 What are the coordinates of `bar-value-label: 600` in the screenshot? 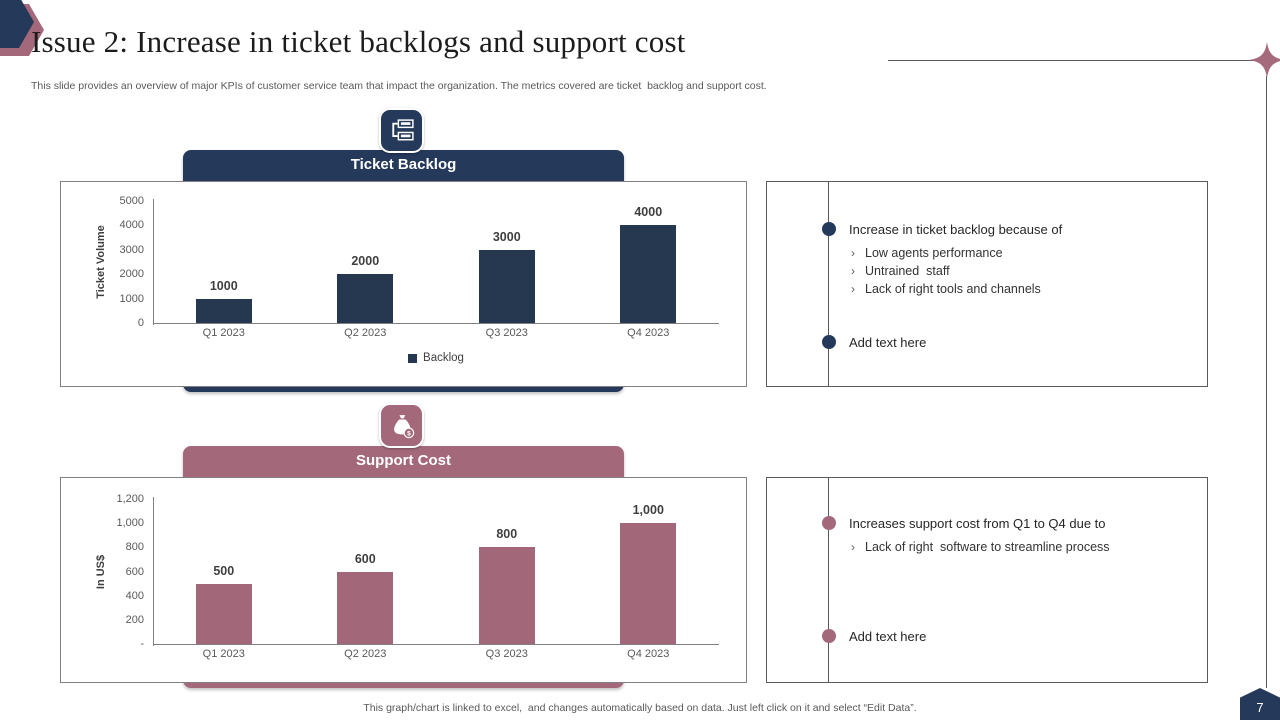 It's located at (365, 558).